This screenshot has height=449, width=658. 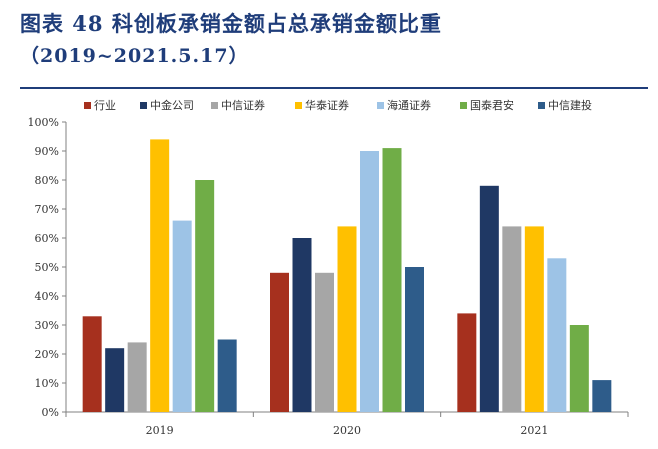 What do you see at coordinates (47, 383) in the screenshot?
I see `y-tick-label: 10%` at bounding box center [47, 383].